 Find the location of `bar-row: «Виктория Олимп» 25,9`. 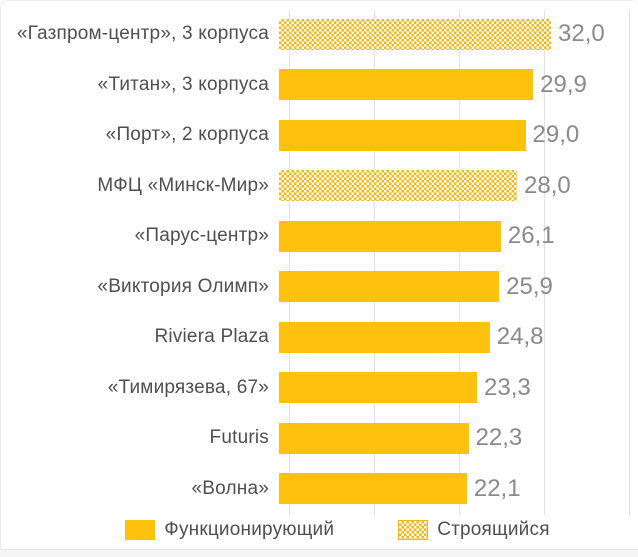

bar-row: «Виктория Олимп» 25,9 is located at coordinates (319, 287).